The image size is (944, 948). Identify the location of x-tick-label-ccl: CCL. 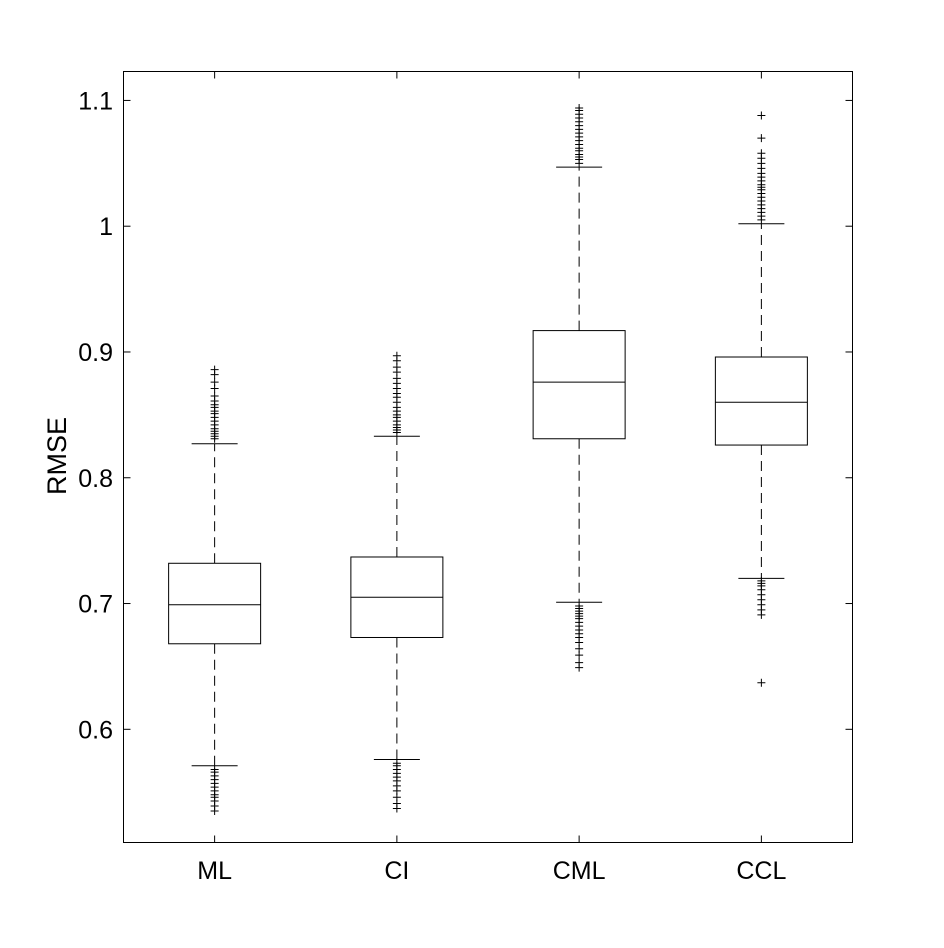
(761, 871).